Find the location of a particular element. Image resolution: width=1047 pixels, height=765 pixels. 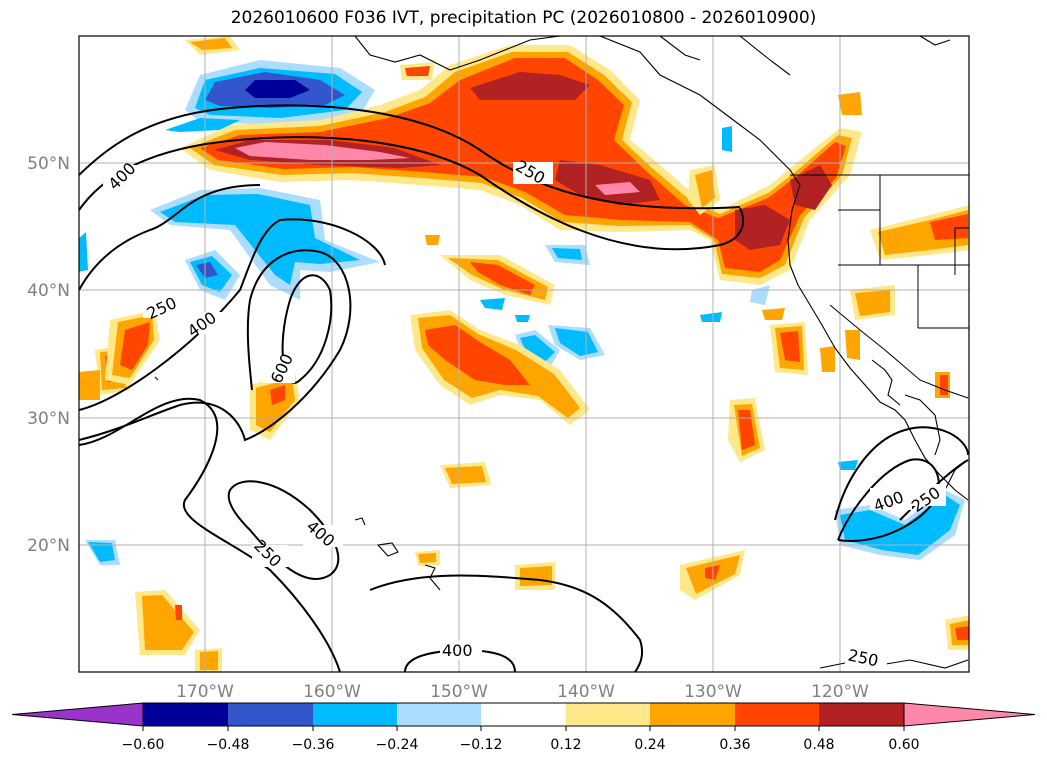

colorbar-tick-7: 0.24 is located at coordinates (649, 745).